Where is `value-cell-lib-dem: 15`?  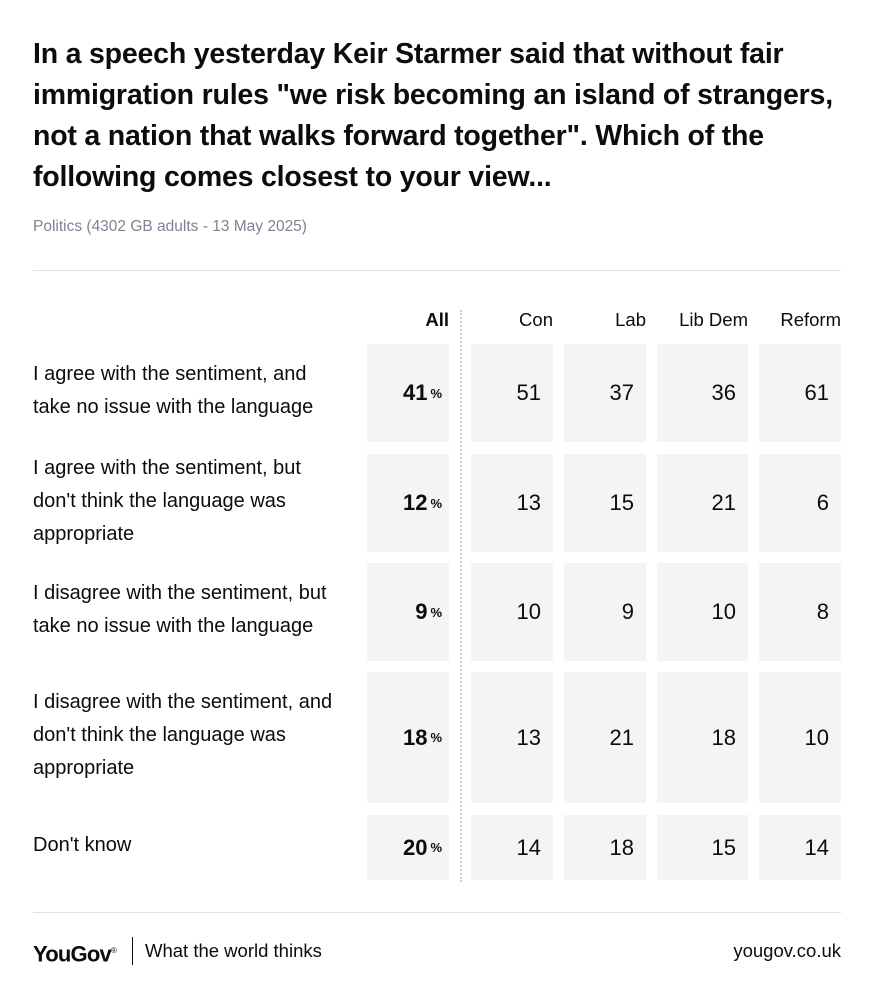
value-cell-lib-dem: 15 is located at coordinates (702, 847).